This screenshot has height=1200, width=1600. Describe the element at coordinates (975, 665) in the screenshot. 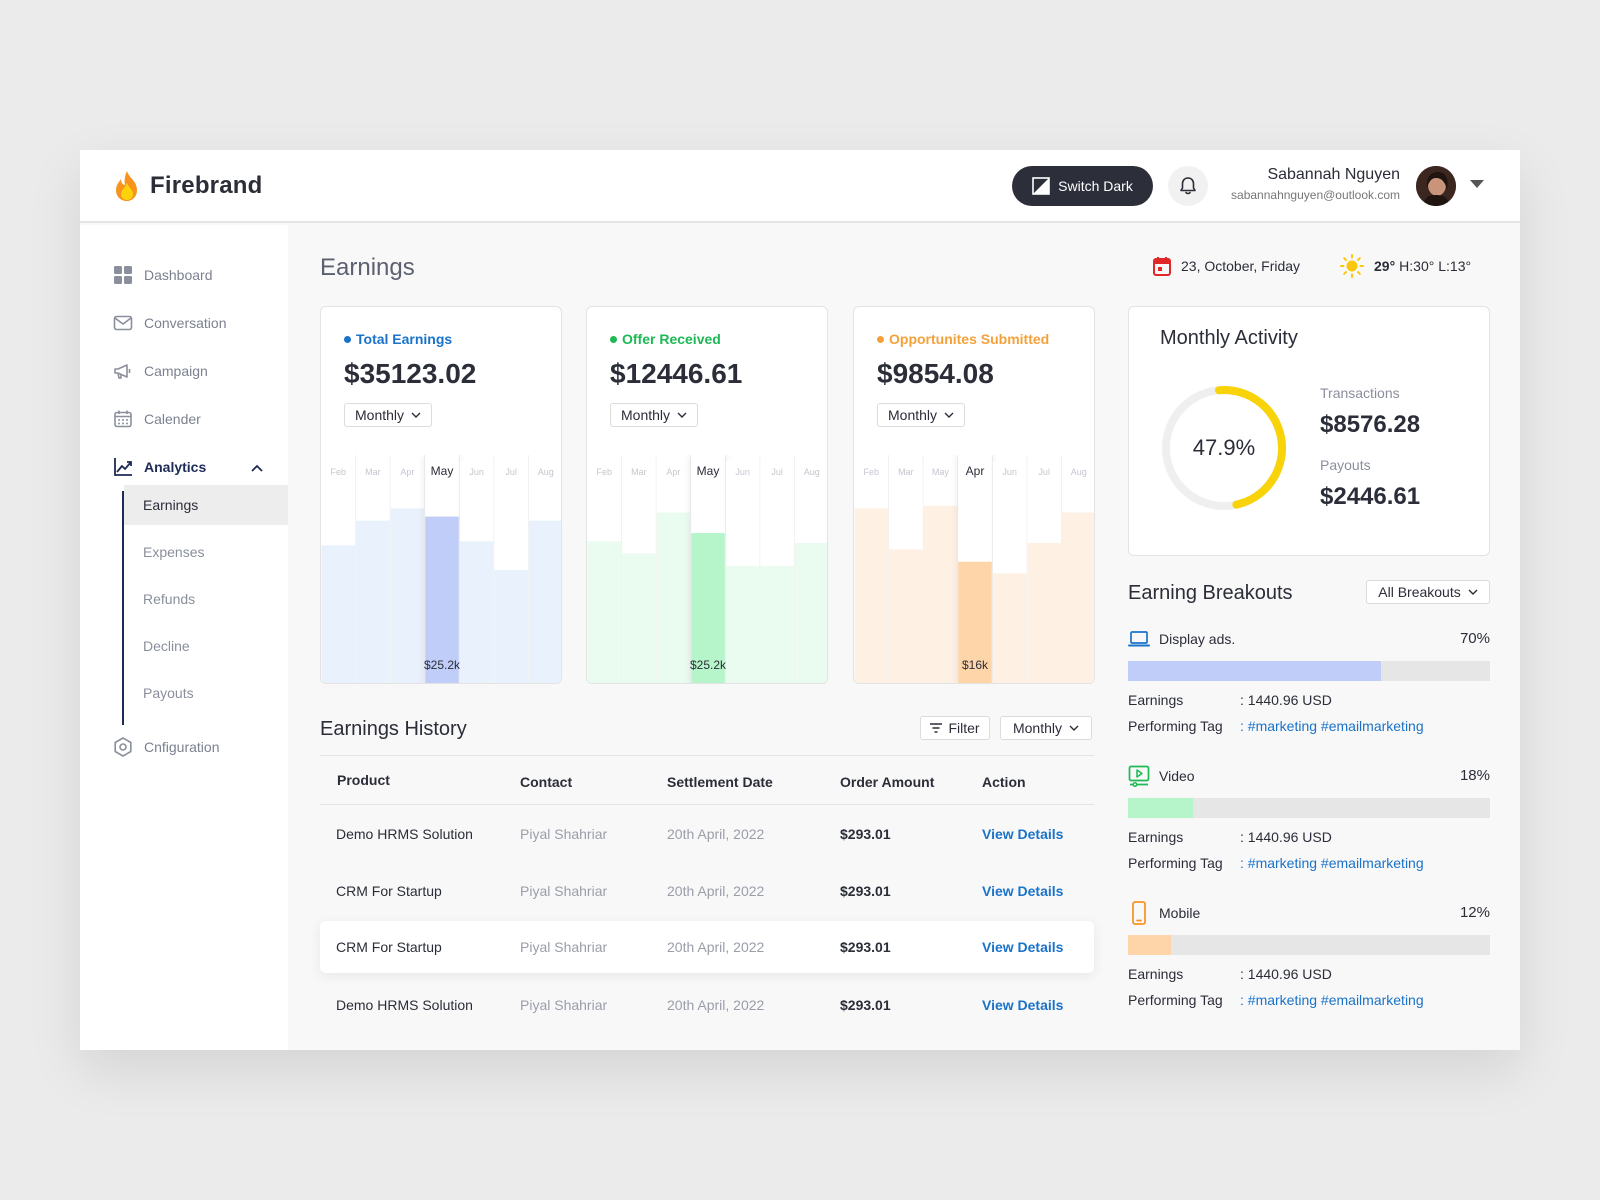

I see `highlight-value-label: $16k` at that location.